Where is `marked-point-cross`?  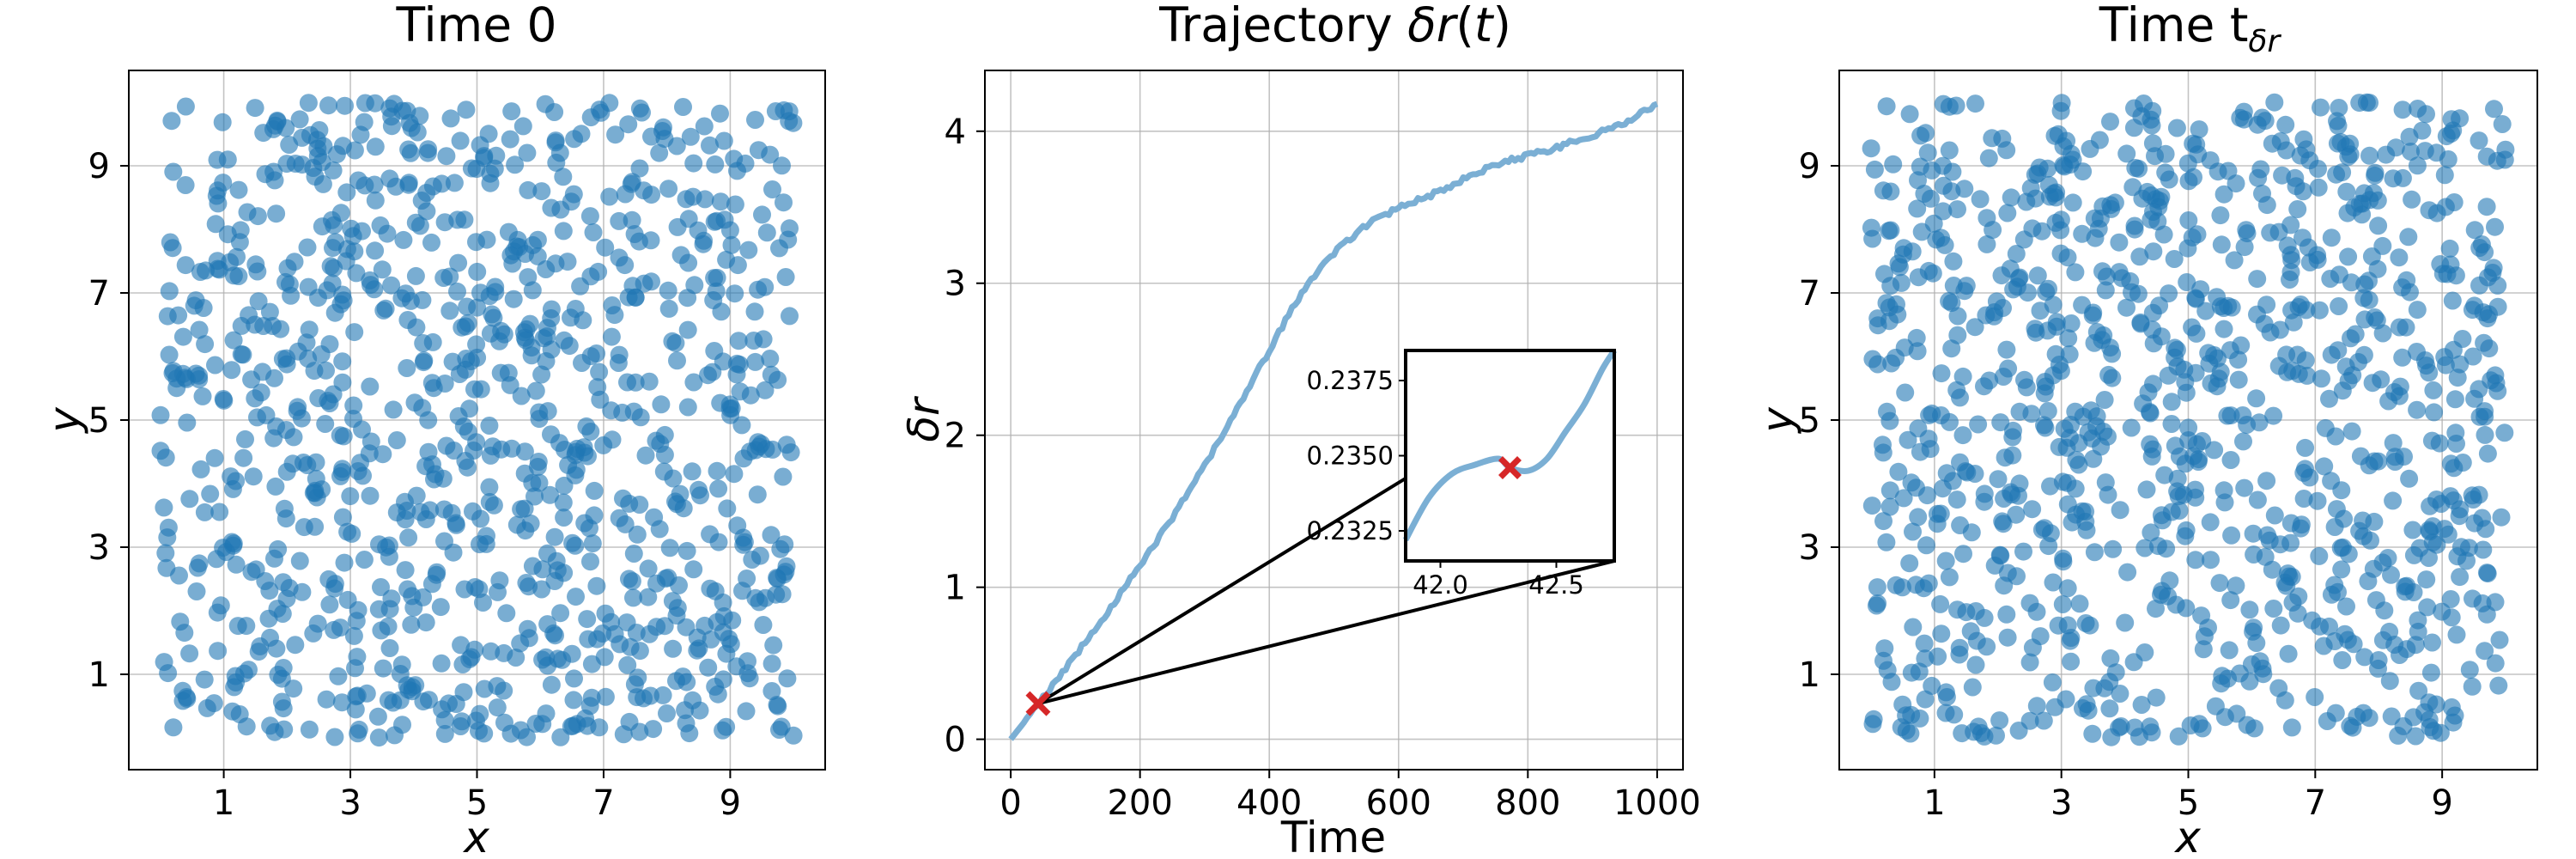 marked-point-cross is located at coordinates (1038, 704).